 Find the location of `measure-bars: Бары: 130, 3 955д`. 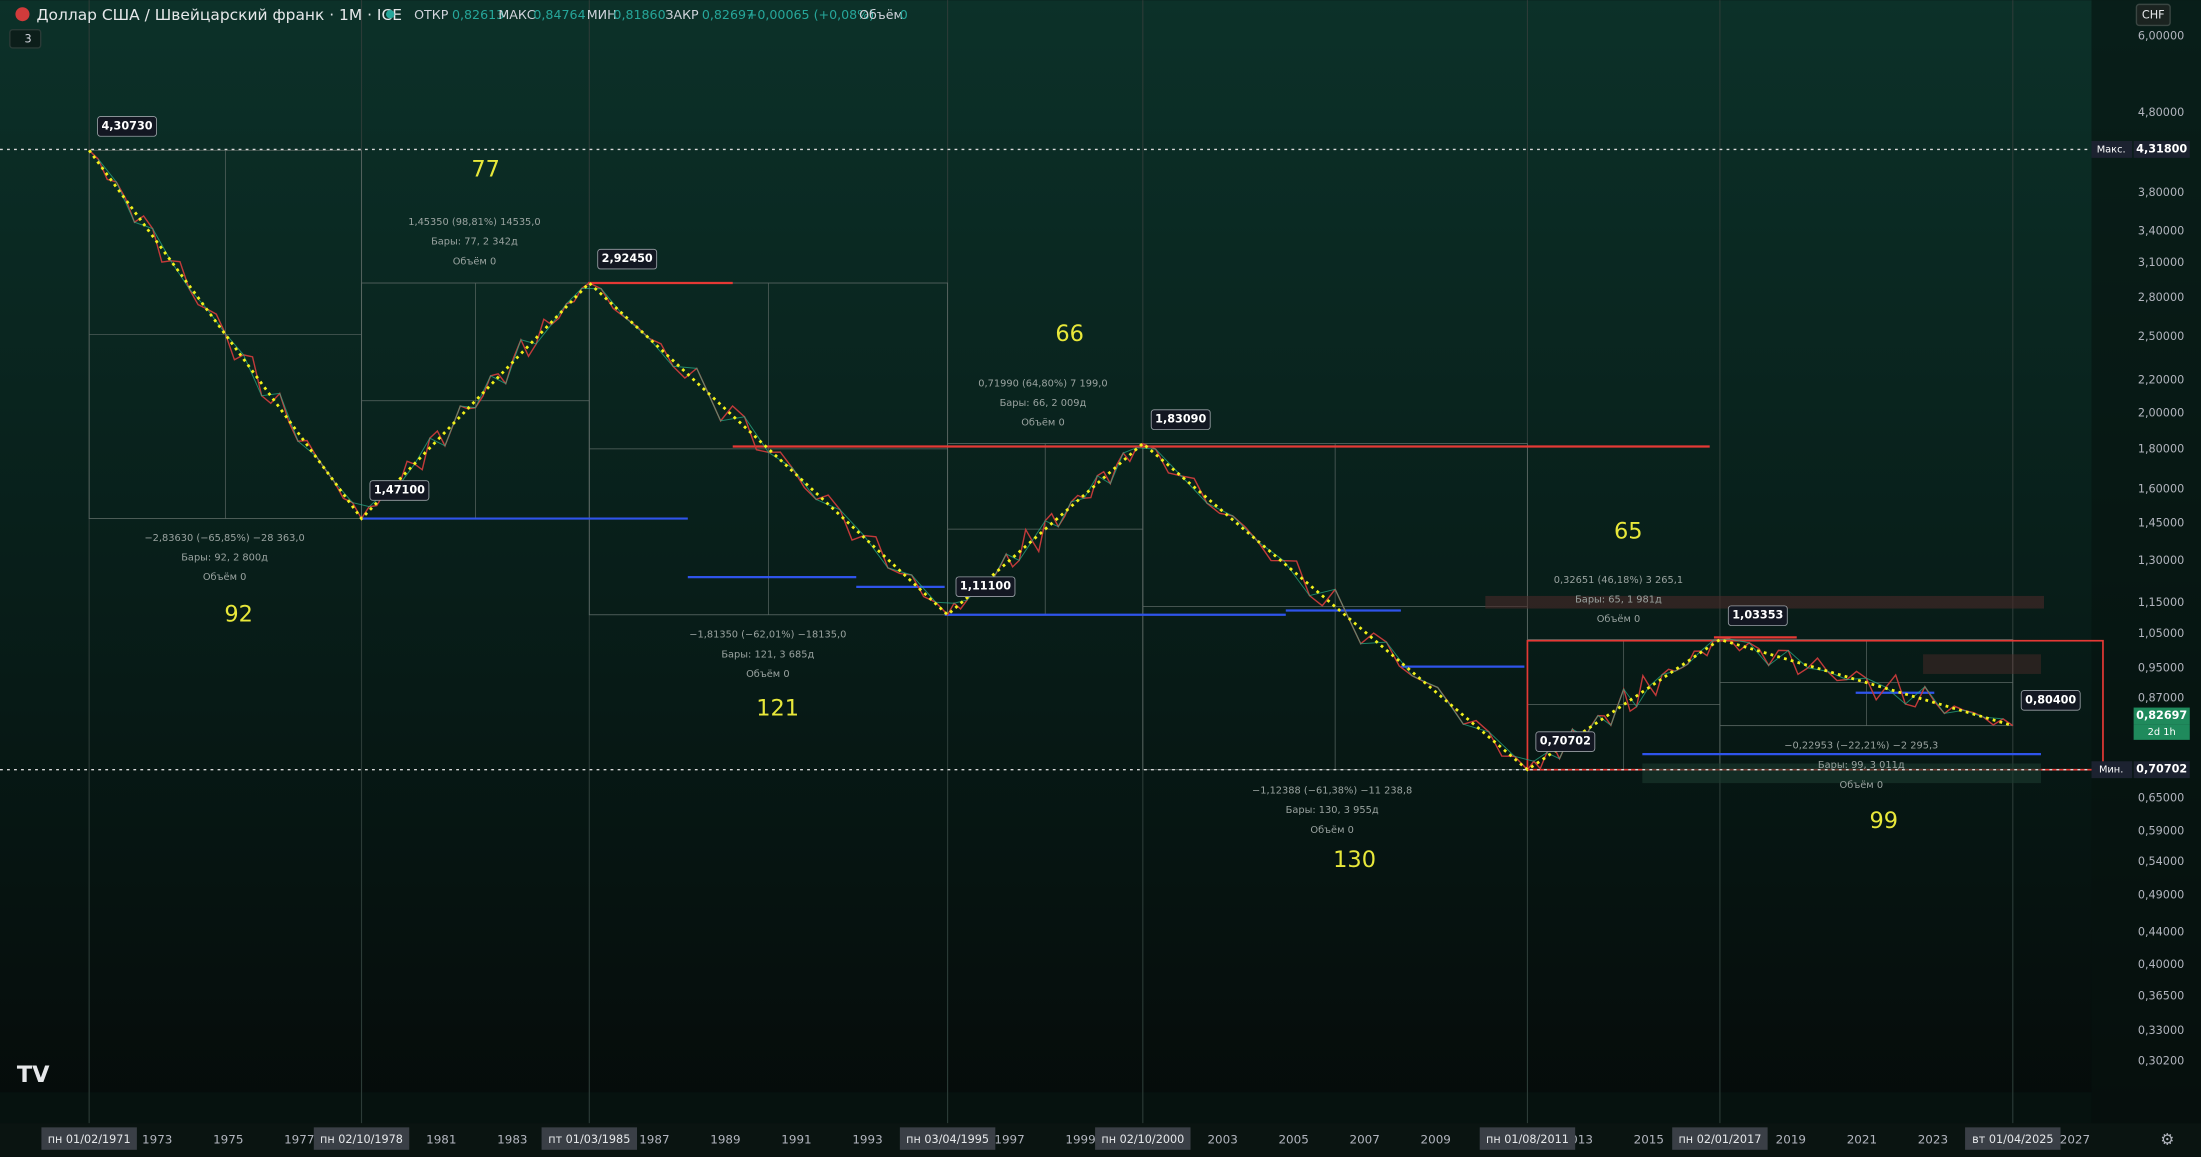

measure-bars: Бары: 130, 3 955д is located at coordinates (1332, 810).